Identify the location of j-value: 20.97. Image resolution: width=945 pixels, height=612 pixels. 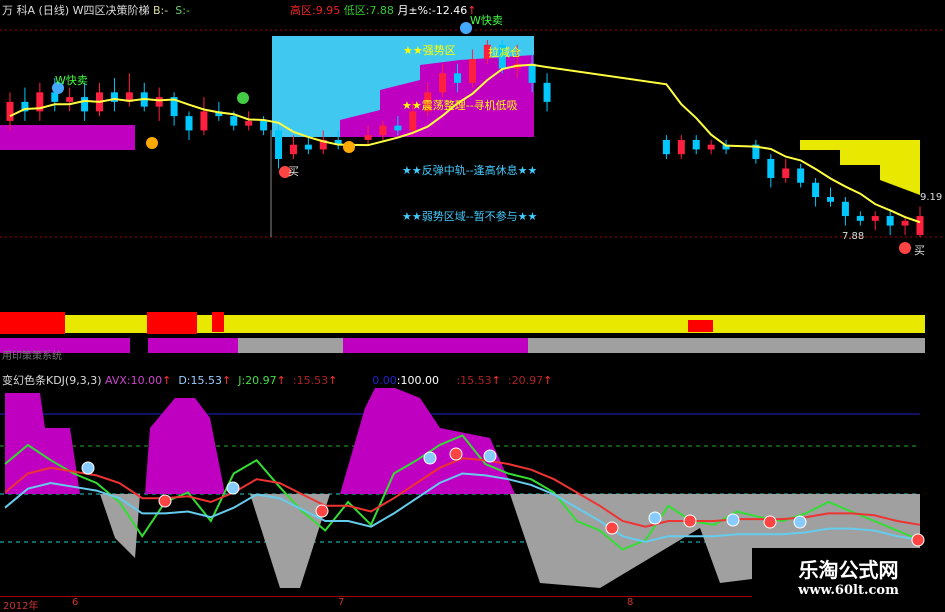
(261, 380).